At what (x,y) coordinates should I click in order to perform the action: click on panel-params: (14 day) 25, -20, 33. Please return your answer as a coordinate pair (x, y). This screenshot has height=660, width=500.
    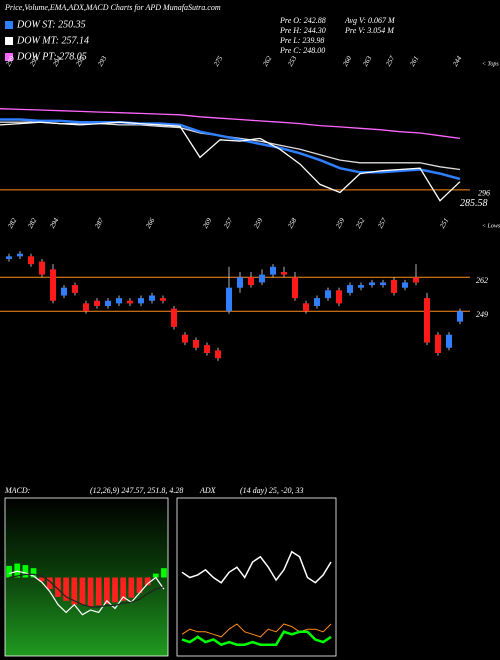
    Looking at the image, I should click on (272, 490).